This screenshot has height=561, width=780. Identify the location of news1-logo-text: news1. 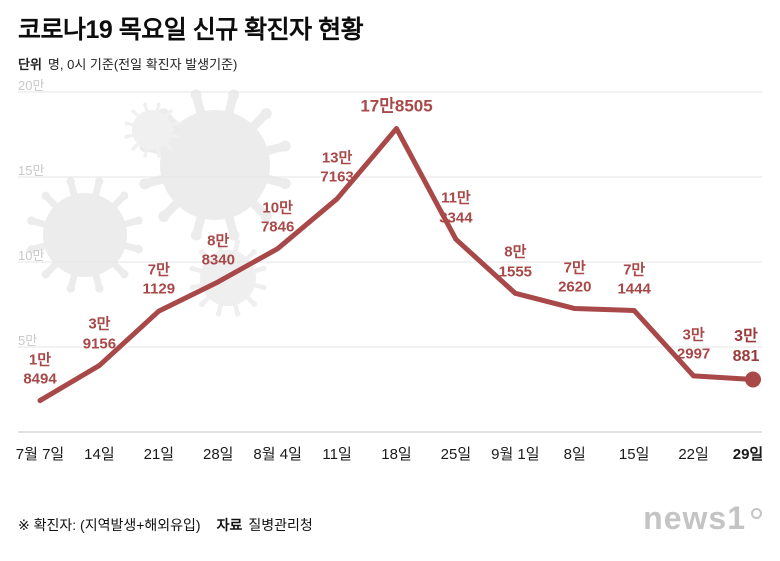
(694, 518).